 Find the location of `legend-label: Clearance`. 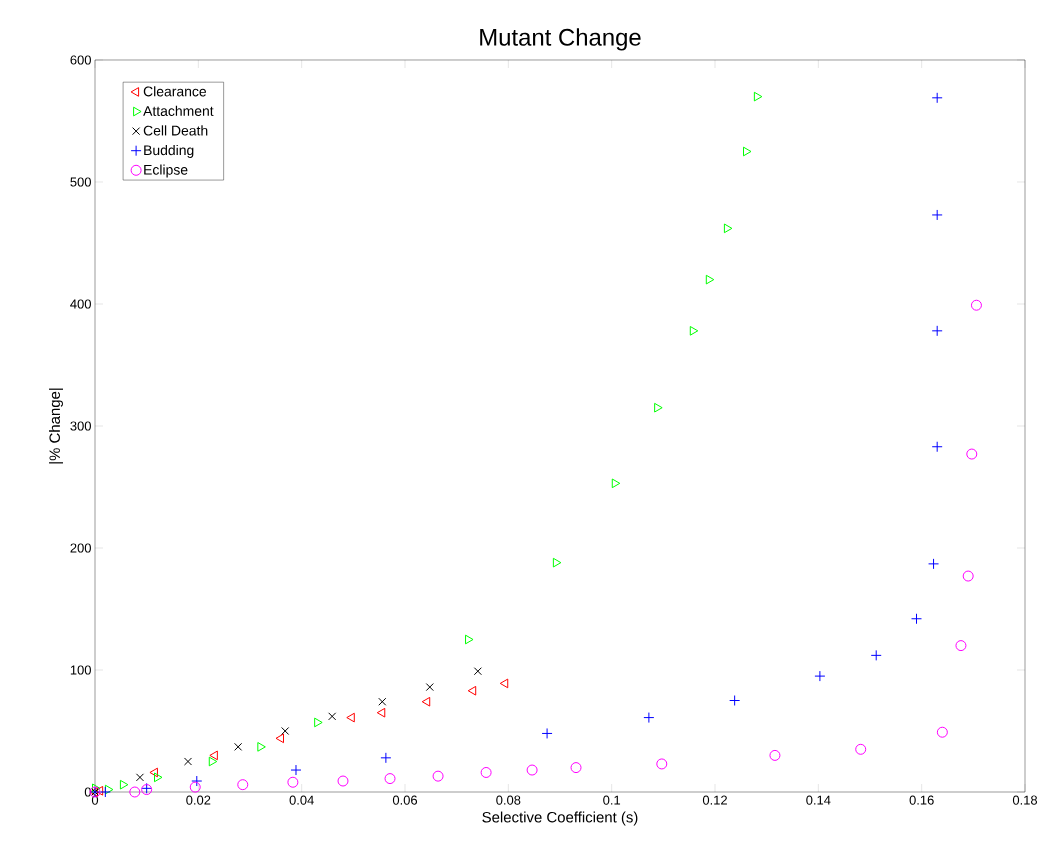

legend-label: Clearance is located at coordinates (175, 91).